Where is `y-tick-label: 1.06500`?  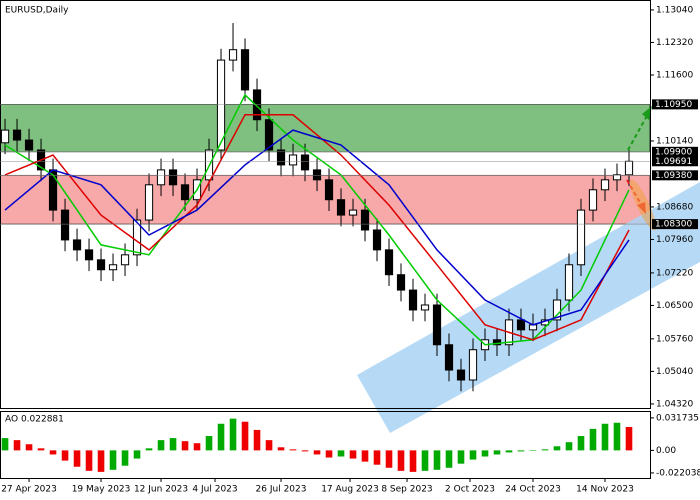 y-tick-label: 1.06500 is located at coordinates (674, 306).